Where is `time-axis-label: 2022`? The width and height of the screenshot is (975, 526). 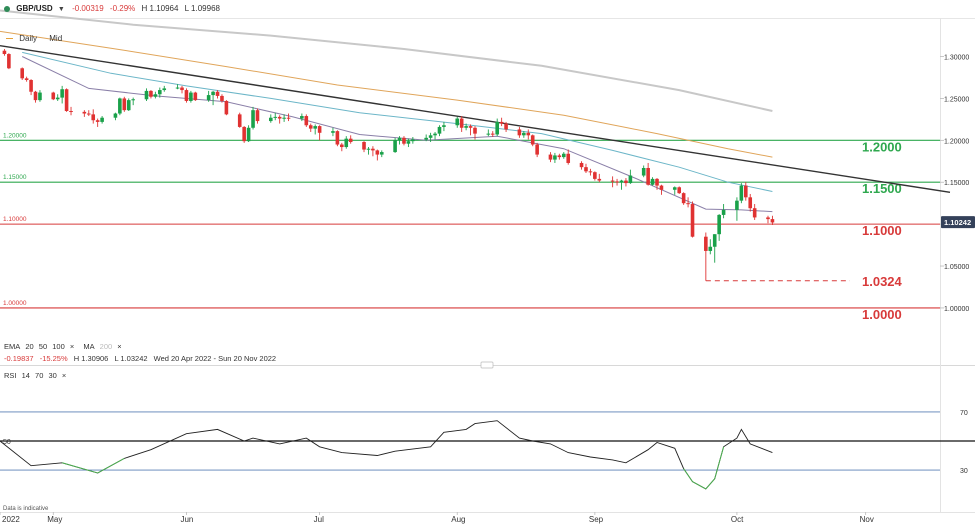 time-axis-label: 2022 is located at coordinates (11, 519).